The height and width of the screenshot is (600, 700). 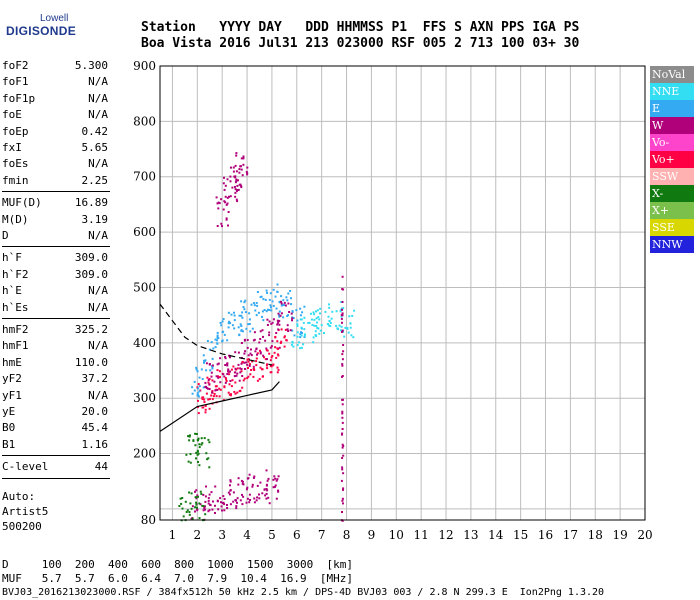 I want to click on x-tick-label: 12, so click(x=445, y=535).